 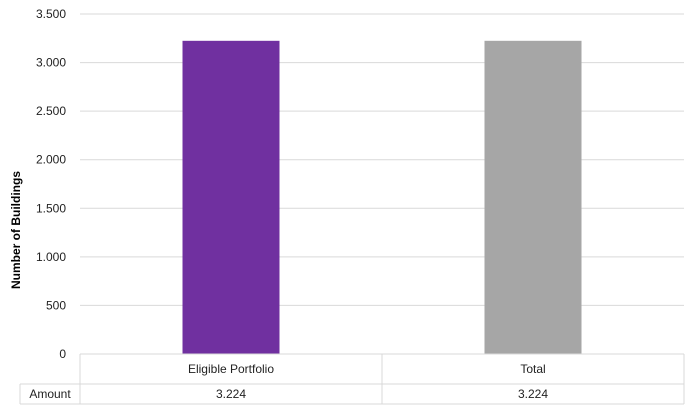 I want to click on y-axis-label: Number of Buildings, so click(x=16, y=230).